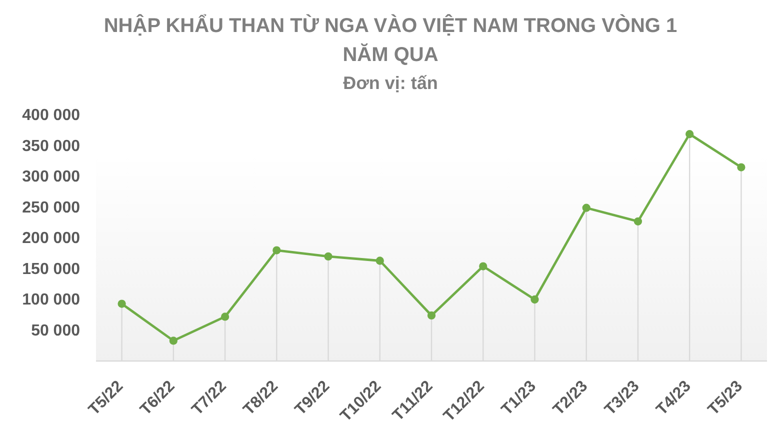 The image size is (781, 436). Describe the element at coordinates (55, 331) in the screenshot. I see `y-tick-label: 50 000` at that location.